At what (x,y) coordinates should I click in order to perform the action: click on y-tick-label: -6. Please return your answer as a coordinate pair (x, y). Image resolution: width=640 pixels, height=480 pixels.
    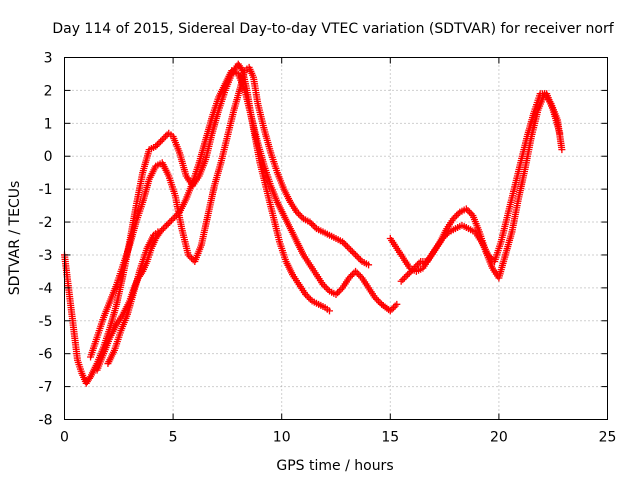
    Looking at the image, I should click on (46, 355).